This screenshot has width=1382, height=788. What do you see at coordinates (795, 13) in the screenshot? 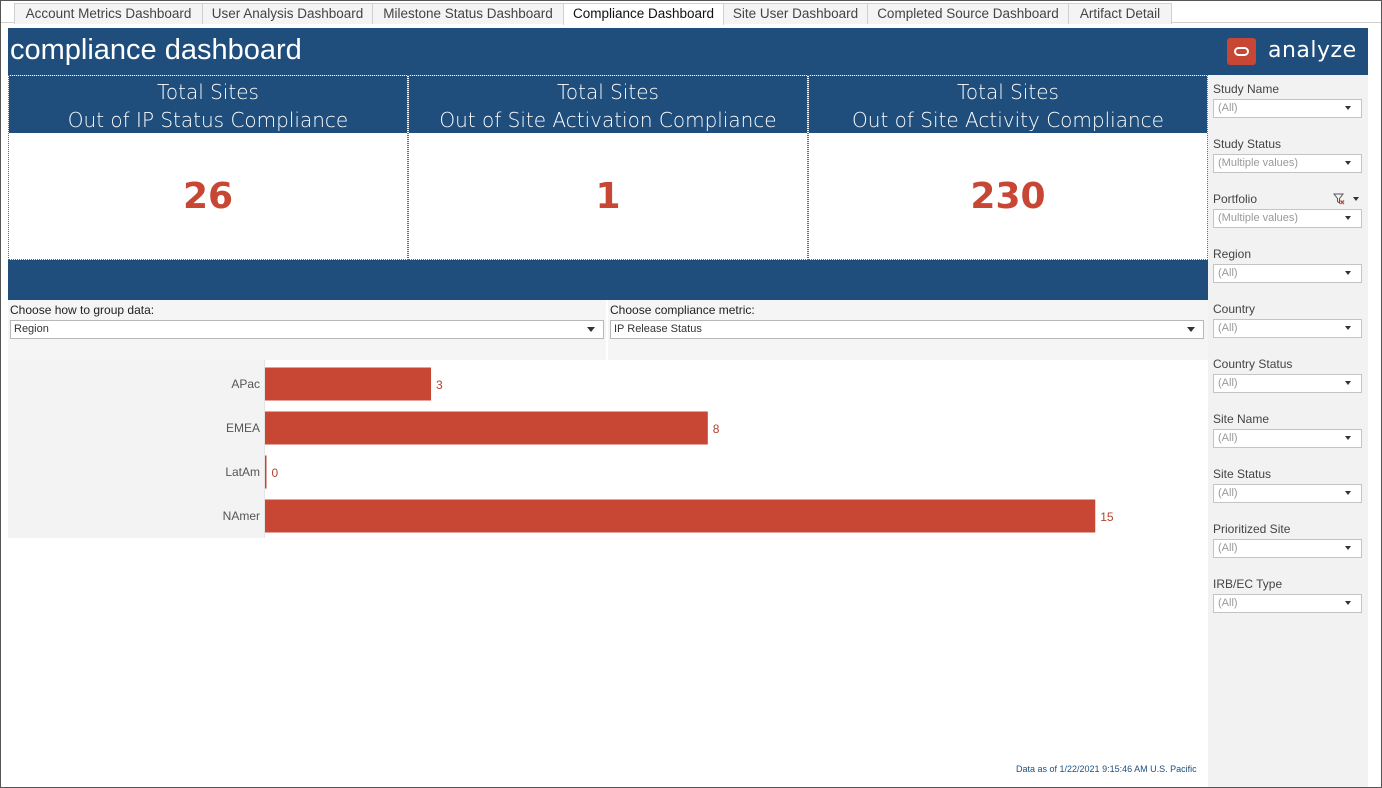
I see `tab-site-user: Site User Dashboard` at bounding box center [795, 13].